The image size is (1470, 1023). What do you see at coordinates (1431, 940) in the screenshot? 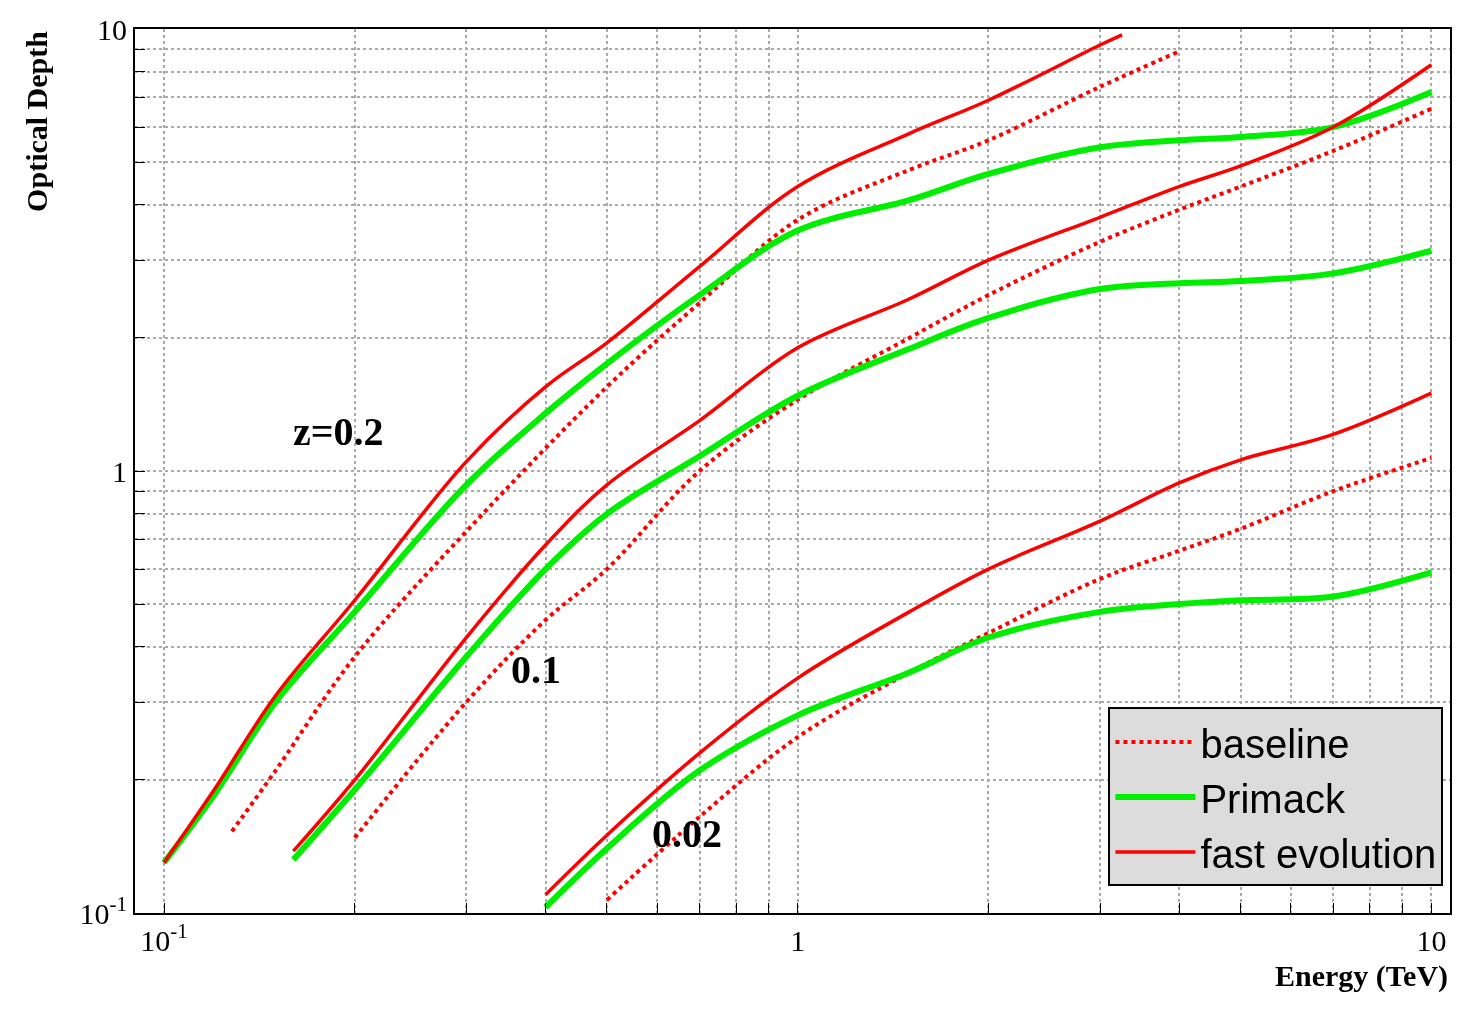
I see `x-tick-label: 10` at bounding box center [1431, 940].